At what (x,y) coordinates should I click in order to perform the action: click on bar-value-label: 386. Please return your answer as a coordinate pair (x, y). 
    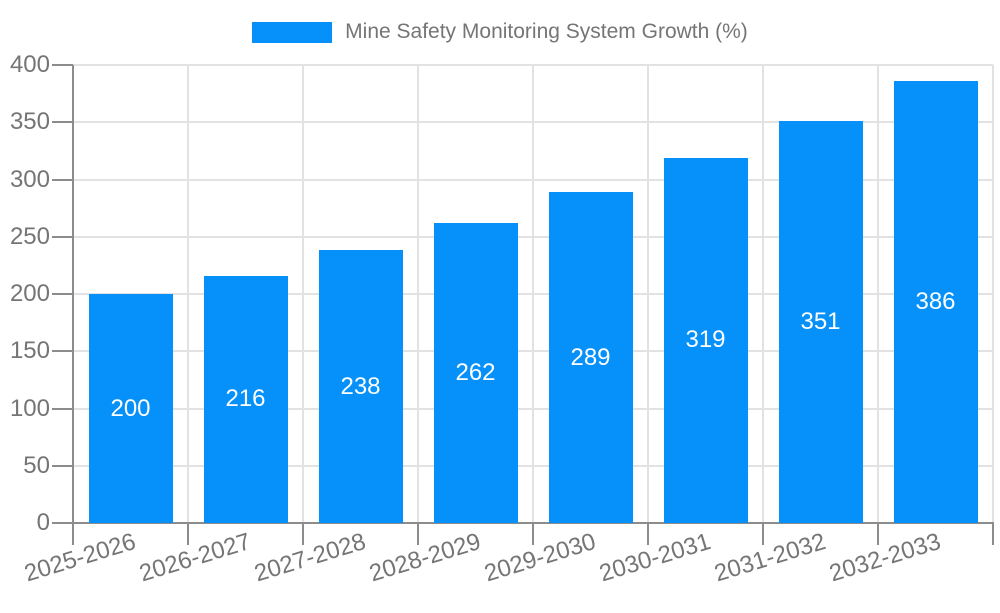
    Looking at the image, I should click on (935, 301).